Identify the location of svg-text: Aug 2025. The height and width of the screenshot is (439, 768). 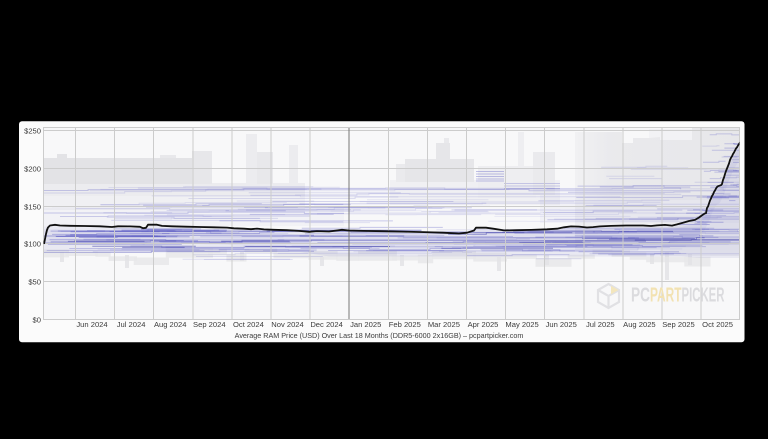
(639, 324).